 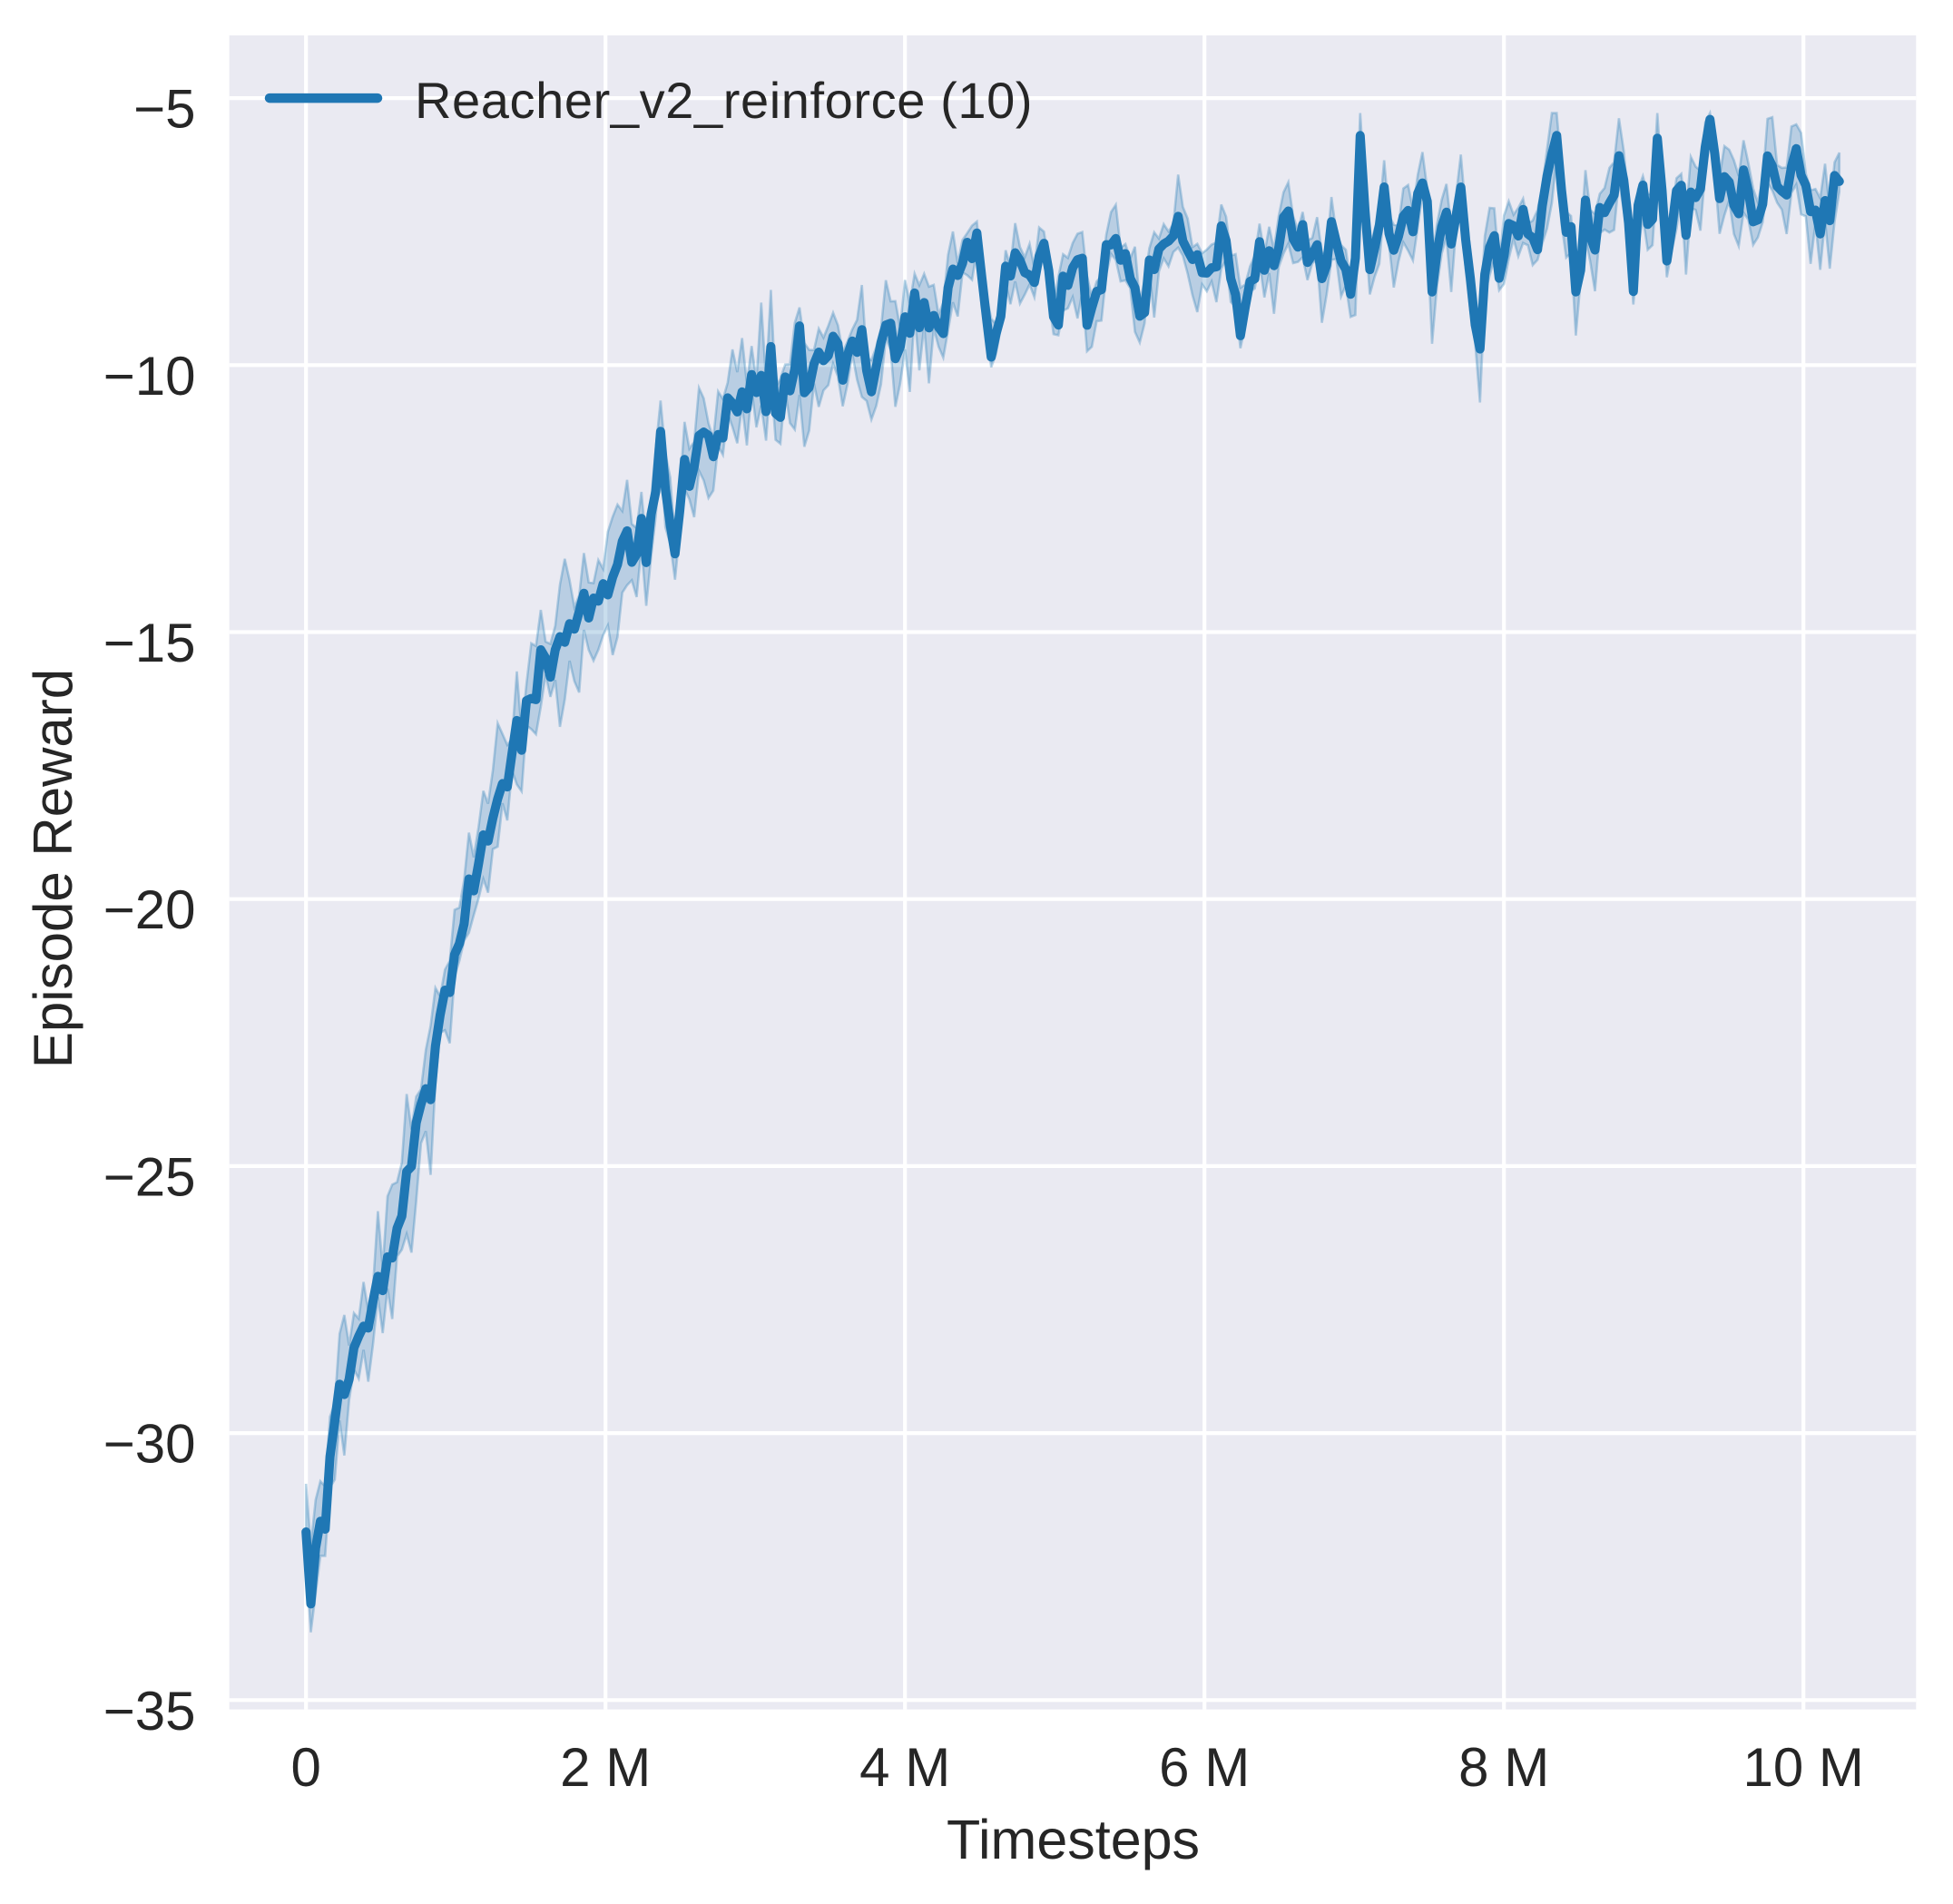 I want to click on svg-text: −10, so click(x=150, y=376).